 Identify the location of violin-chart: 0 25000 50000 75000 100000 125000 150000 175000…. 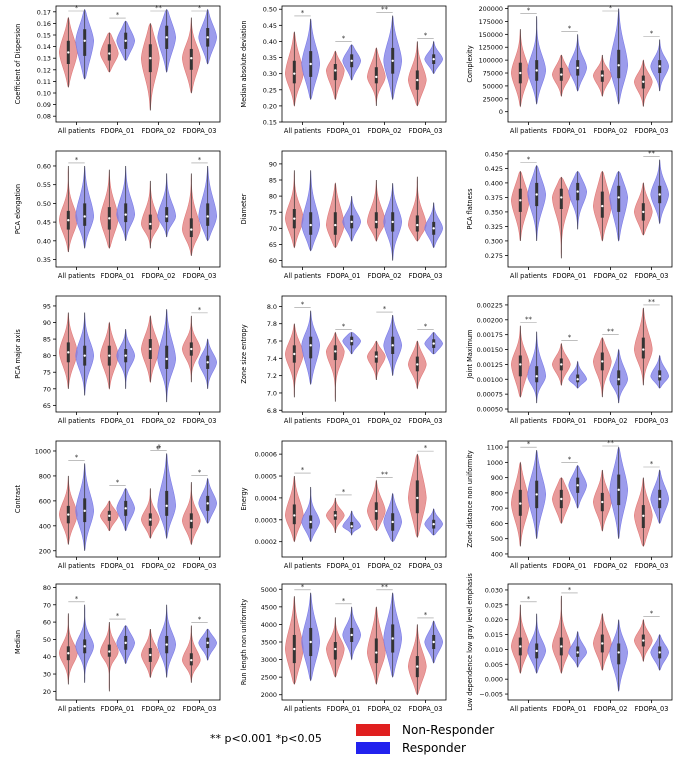
(569, 69).